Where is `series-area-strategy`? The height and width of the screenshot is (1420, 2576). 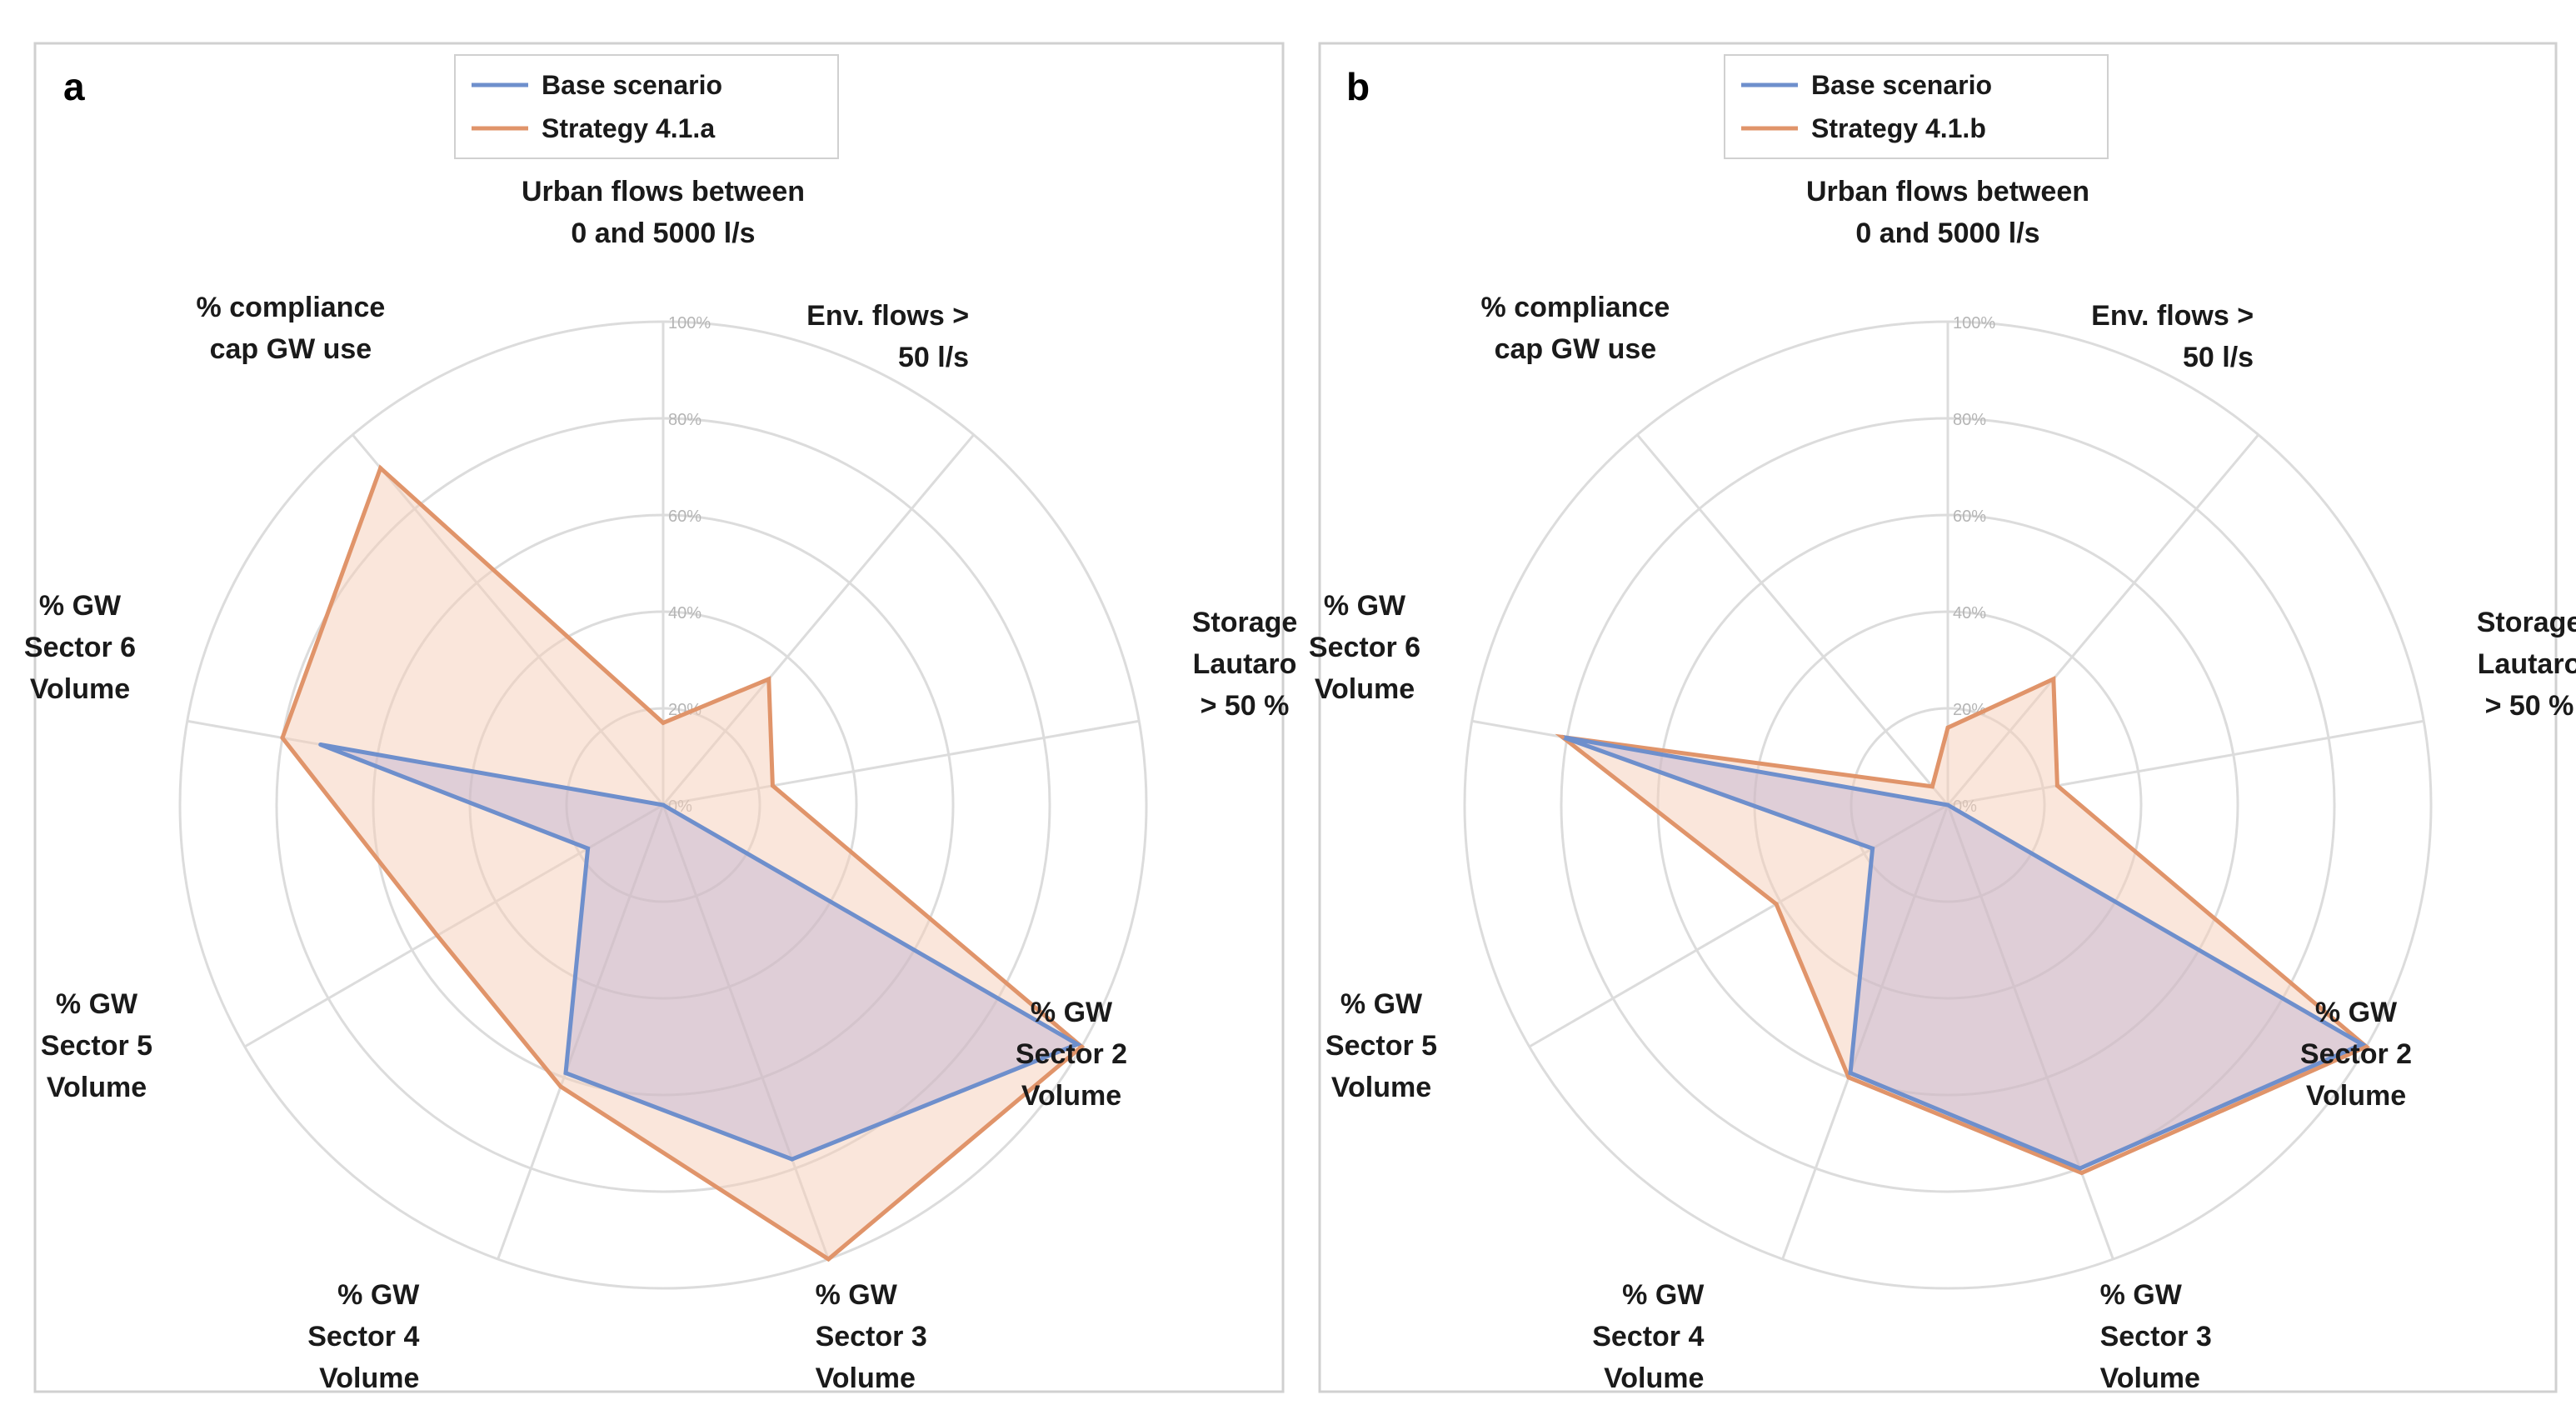
series-area-strategy is located at coordinates (1962, 926).